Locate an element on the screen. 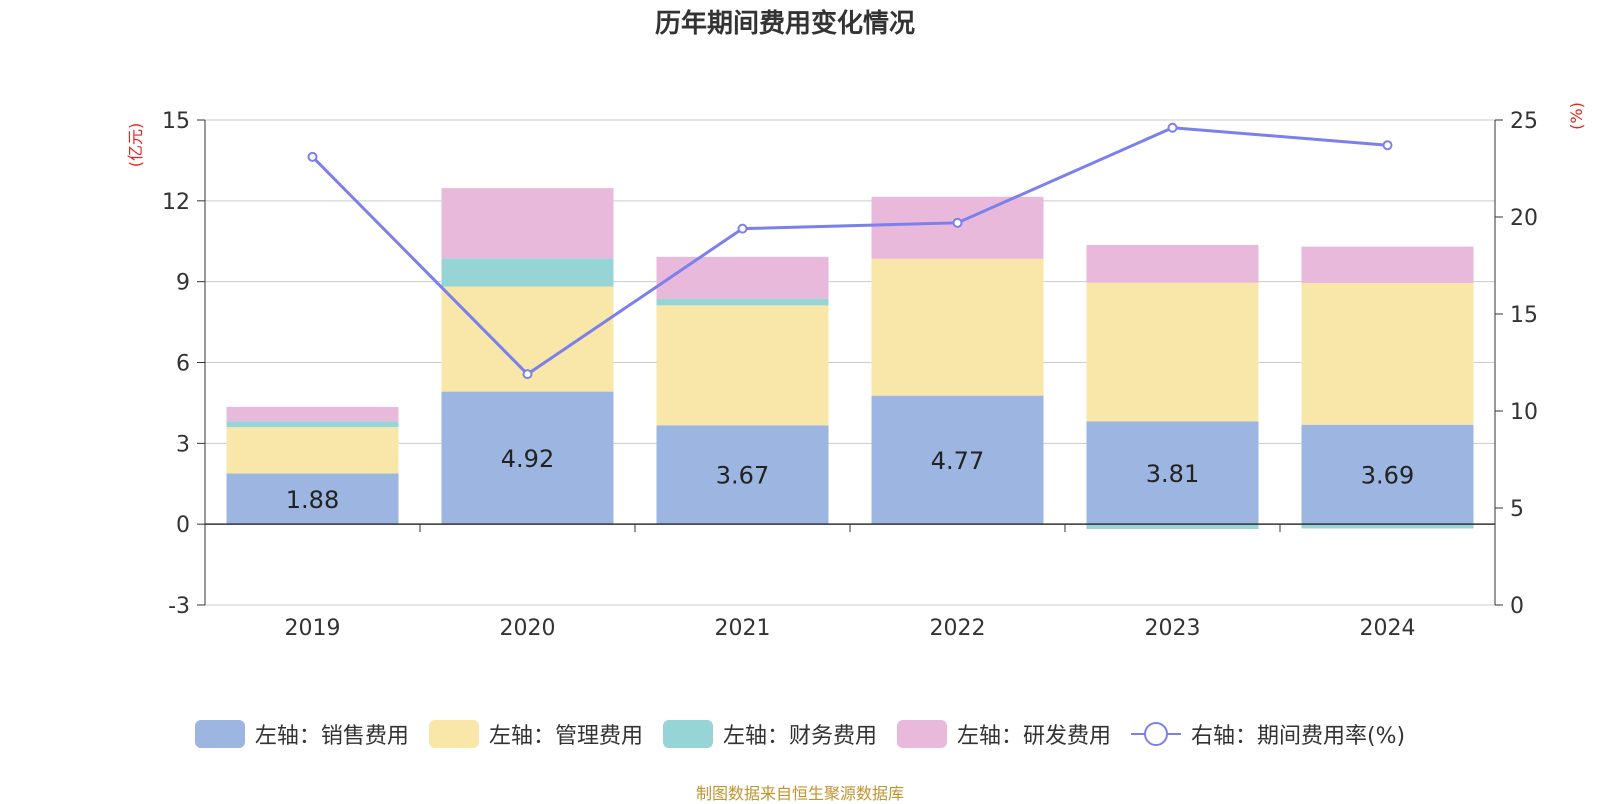 The image size is (1600, 804). legend-label-rate: 右轴：期间费用率(%) is located at coordinates (1298, 736).